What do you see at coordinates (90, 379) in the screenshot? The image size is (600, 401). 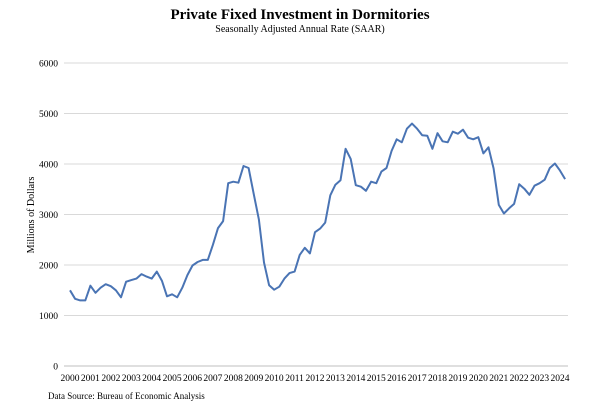 I see `x-tick-label: 2001` at bounding box center [90, 379].